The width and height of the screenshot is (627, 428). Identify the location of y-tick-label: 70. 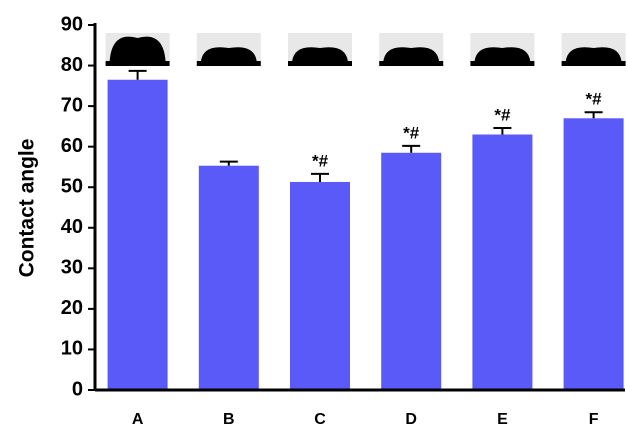
(72, 105).